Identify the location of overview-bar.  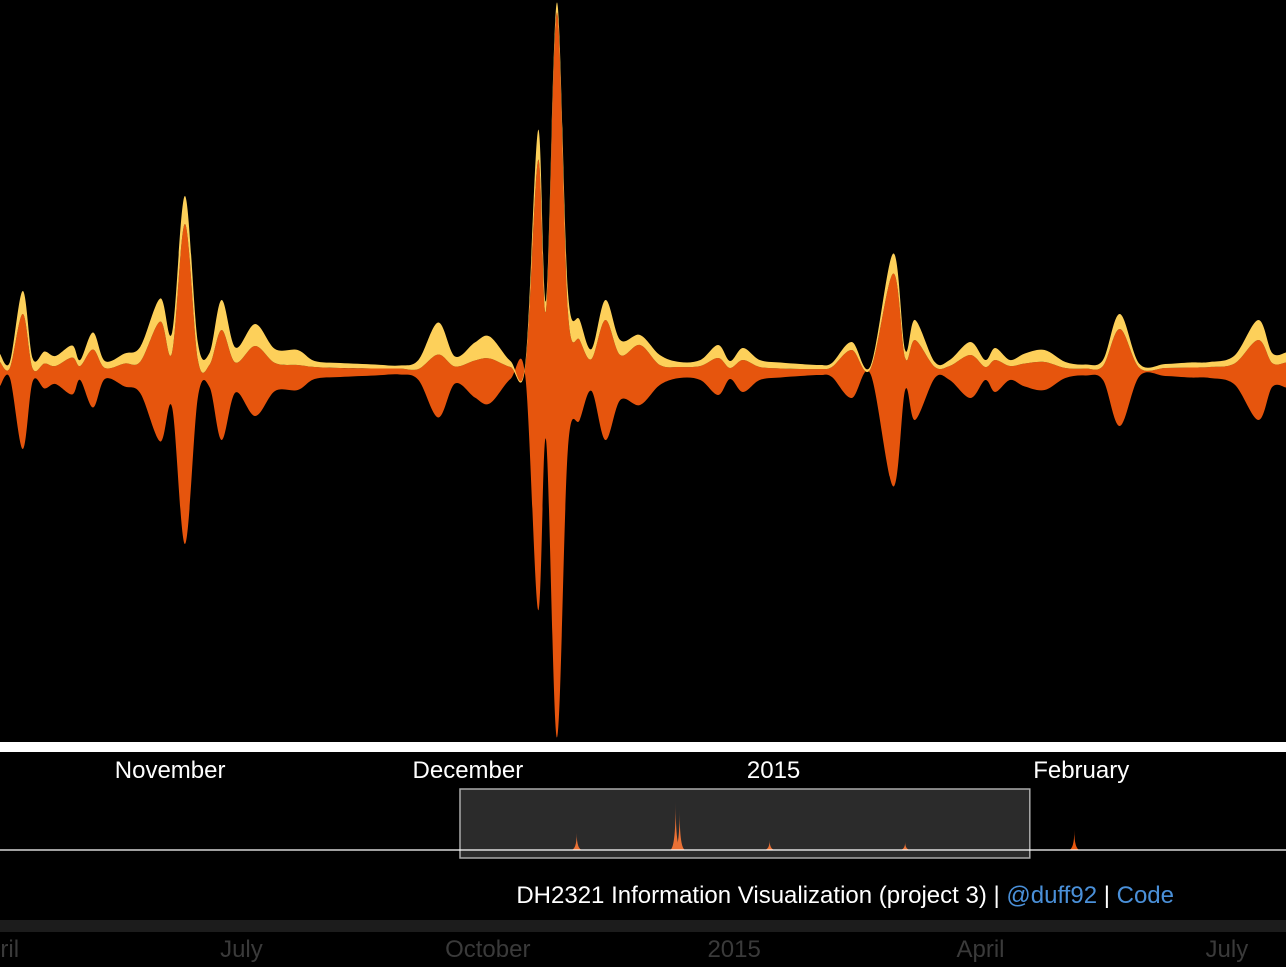
(643, 926).